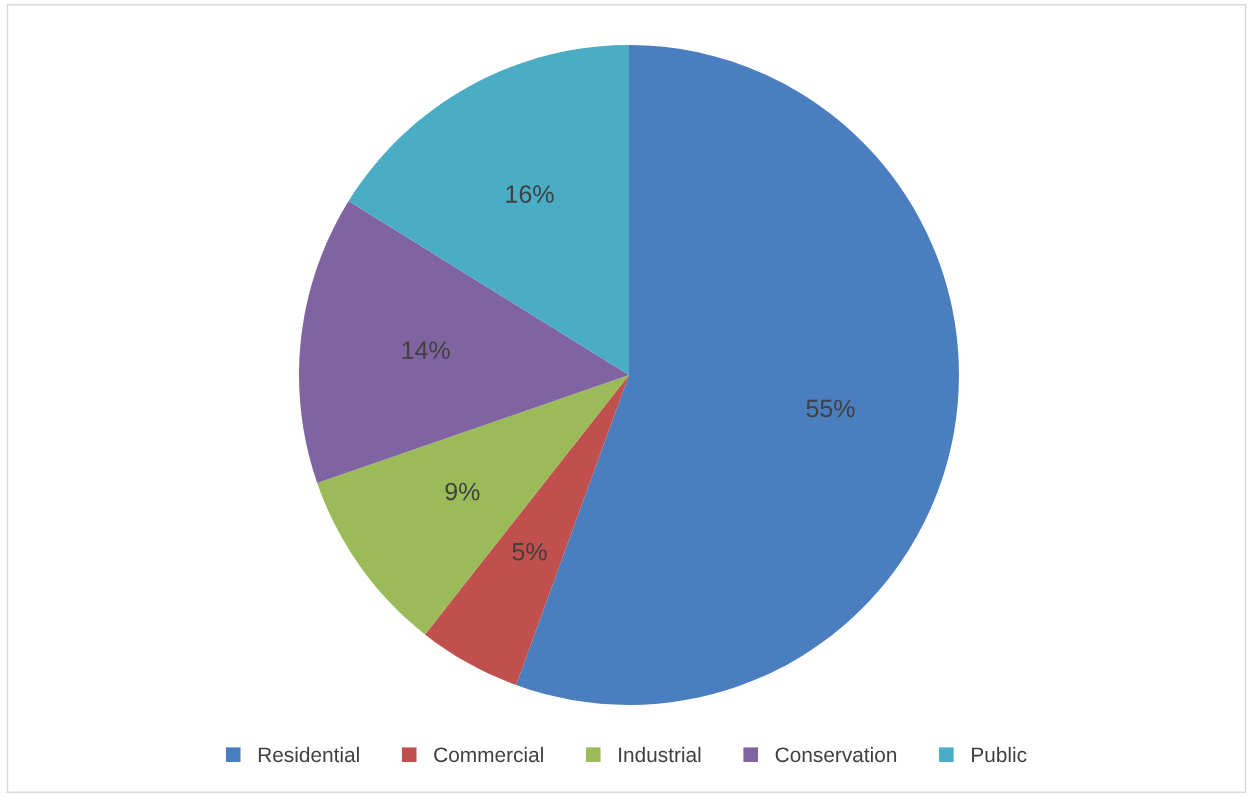  What do you see at coordinates (426, 350) in the screenshot?
I see `data-label: 14%` at bounding box center [426, 350].